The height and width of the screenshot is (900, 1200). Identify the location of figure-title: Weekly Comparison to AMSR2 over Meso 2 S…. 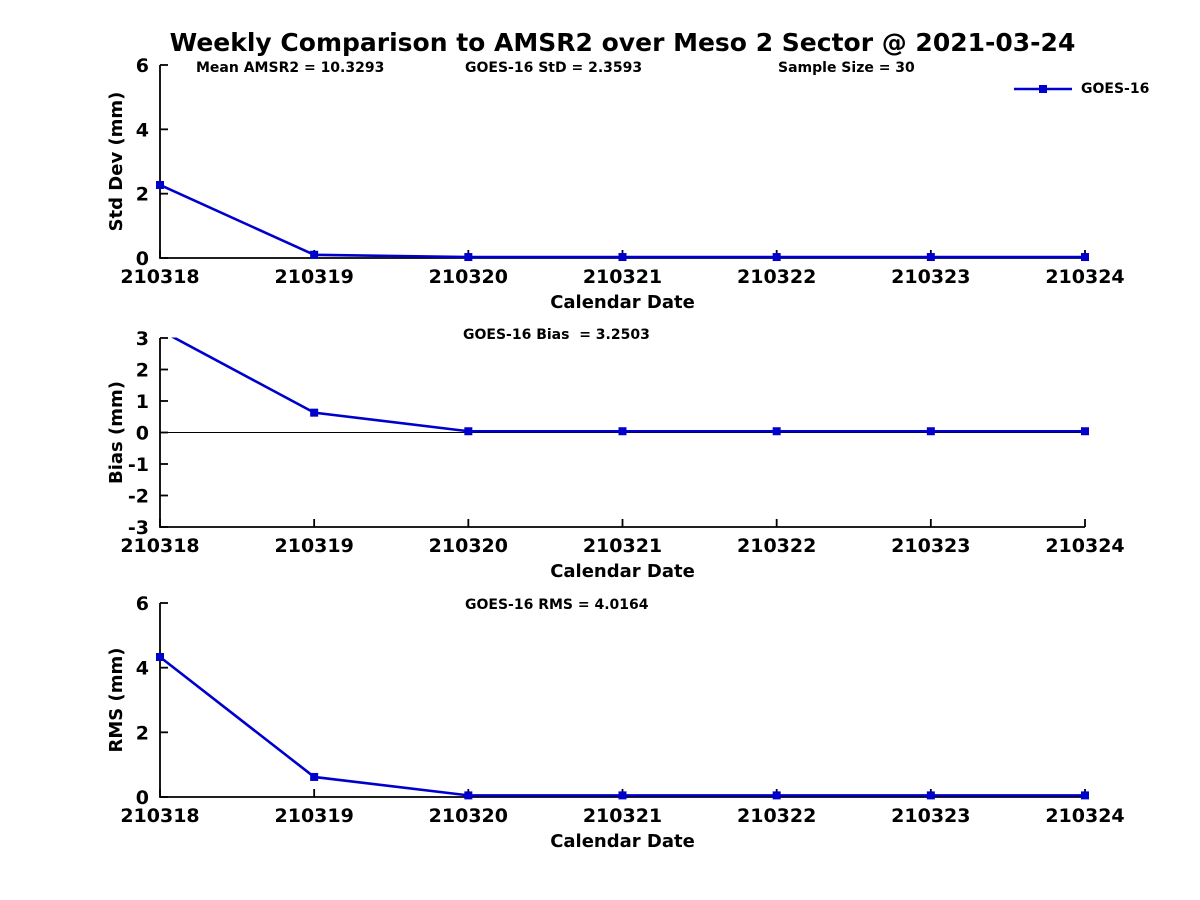
(622, 42).